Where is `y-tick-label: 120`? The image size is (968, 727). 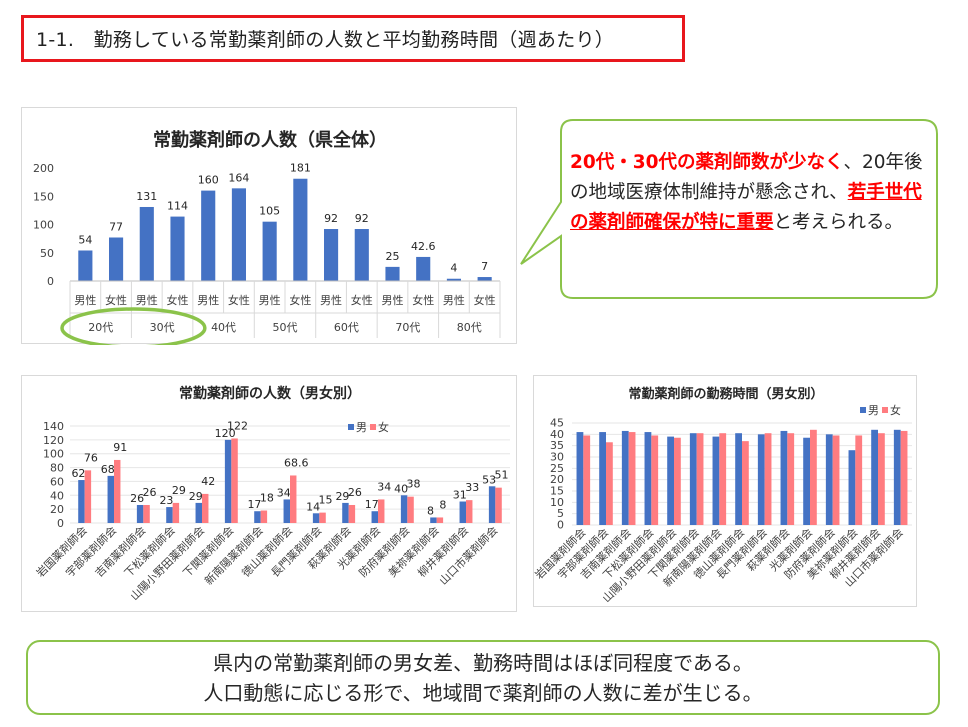 y-tick-label: 120 is located at coordinates (53, 440).